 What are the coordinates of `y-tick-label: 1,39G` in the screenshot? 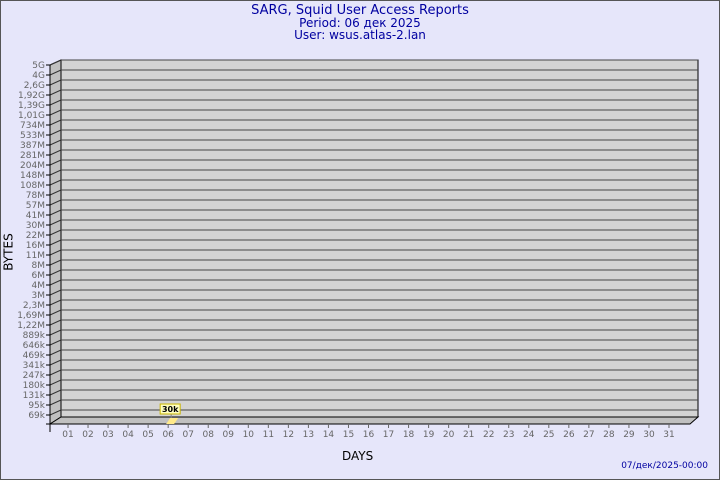 It's located at (31, 106).